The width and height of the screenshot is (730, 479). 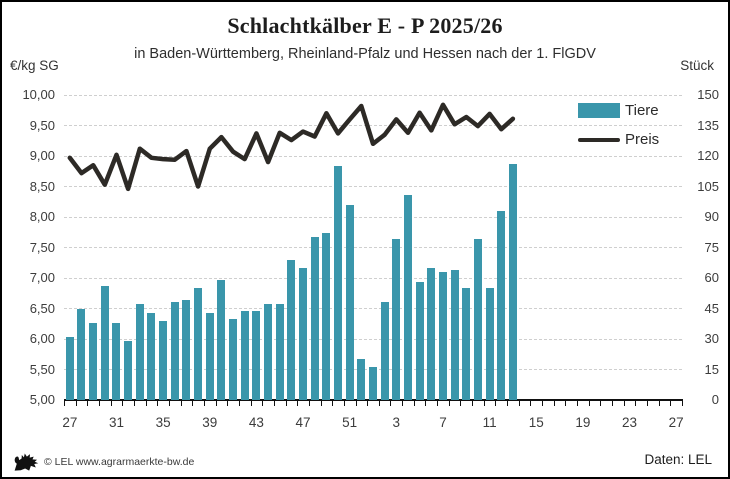 I want to click on left-axis-tick-label: 5,00, so click(x=42, y=399).